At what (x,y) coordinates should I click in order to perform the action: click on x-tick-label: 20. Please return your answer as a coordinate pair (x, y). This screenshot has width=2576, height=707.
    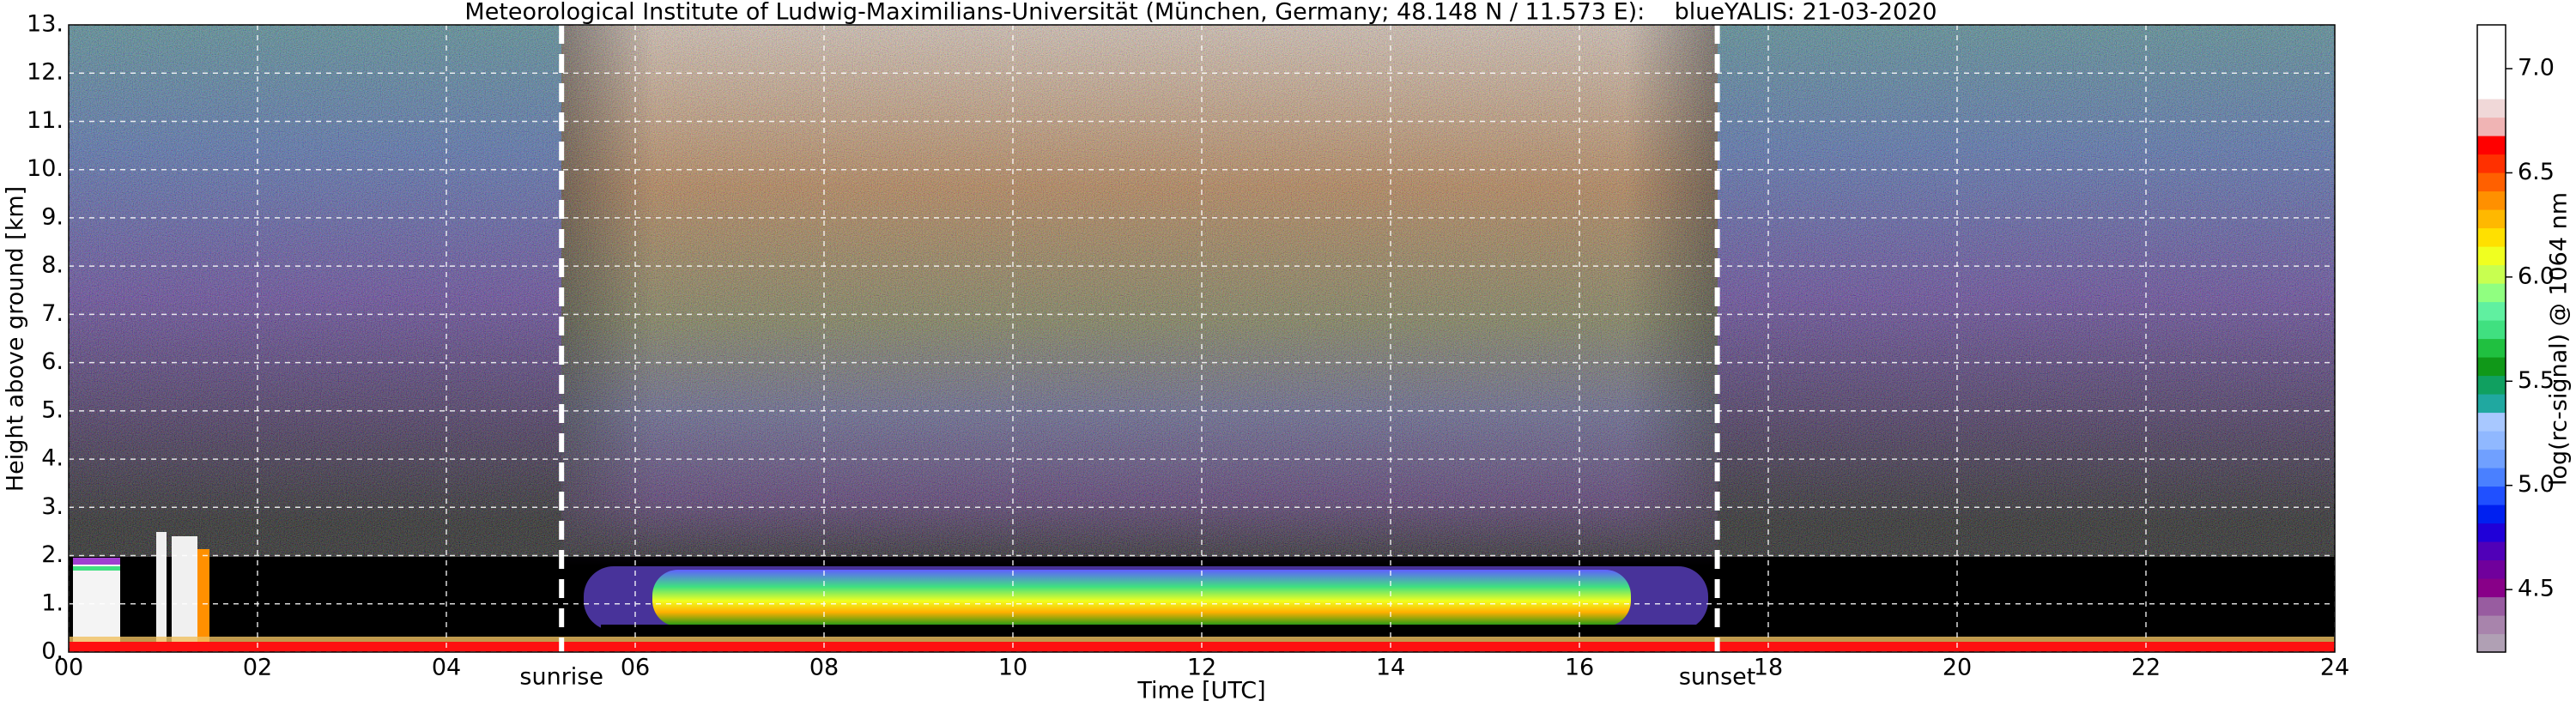
    Looking at the image, I should click on (1957, 668).